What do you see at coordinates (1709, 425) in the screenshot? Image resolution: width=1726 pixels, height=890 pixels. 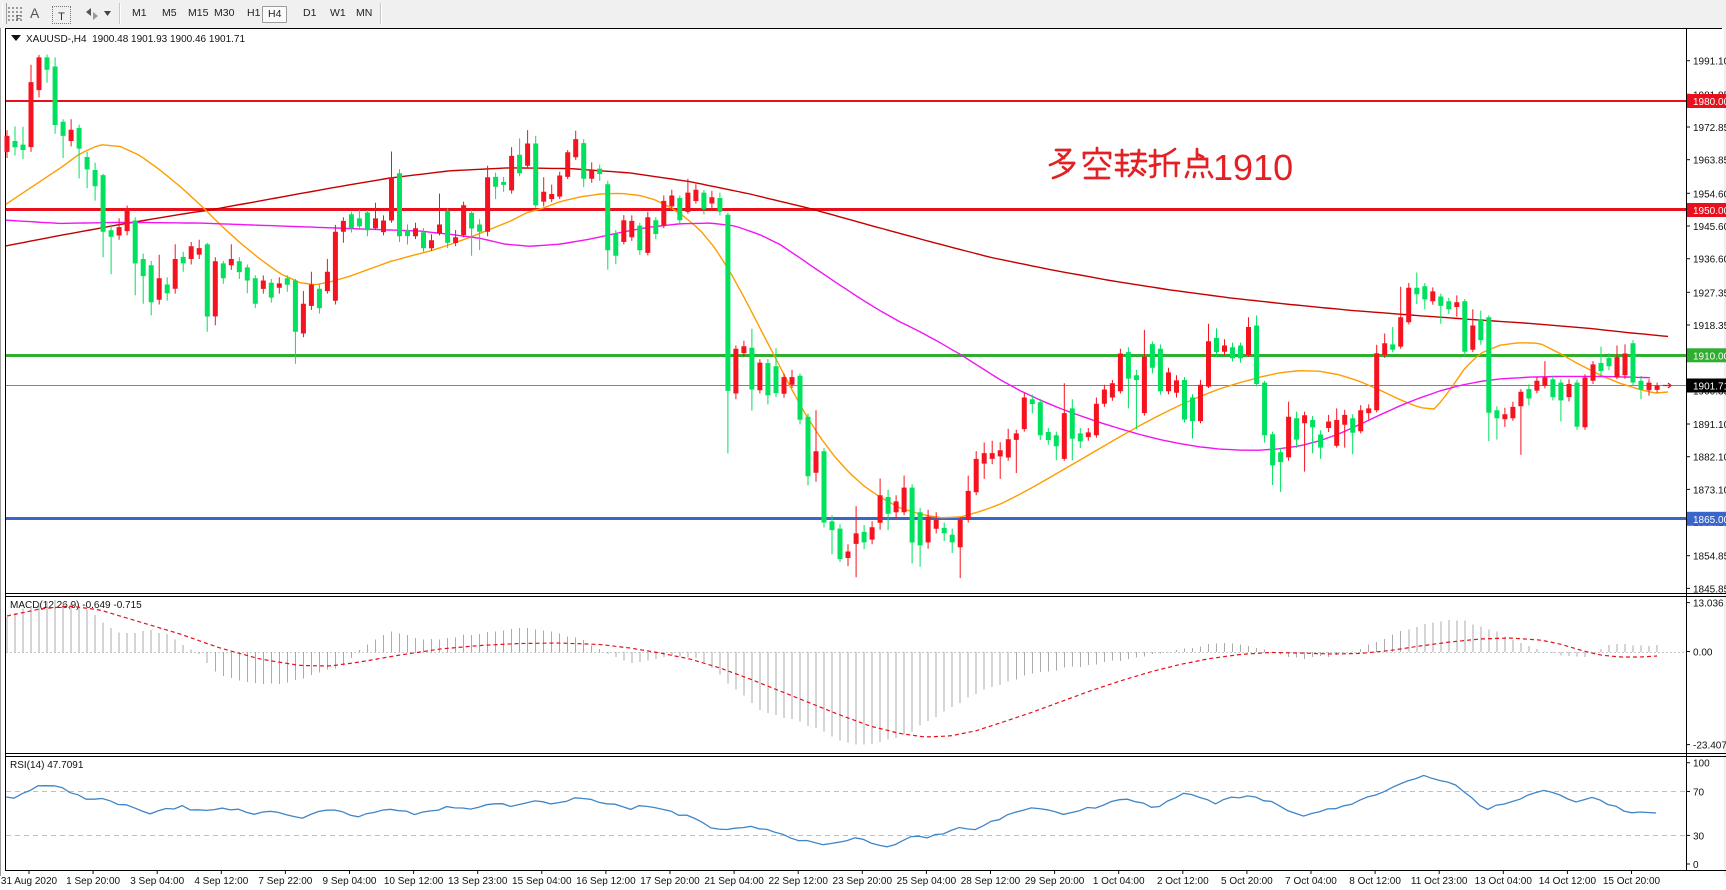 I see `svg-text: 1891.10` at bounding box center [1709, 425].